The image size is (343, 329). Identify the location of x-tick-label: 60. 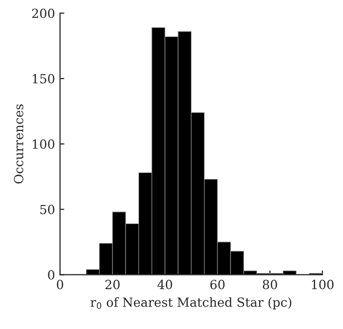
(217, 285).